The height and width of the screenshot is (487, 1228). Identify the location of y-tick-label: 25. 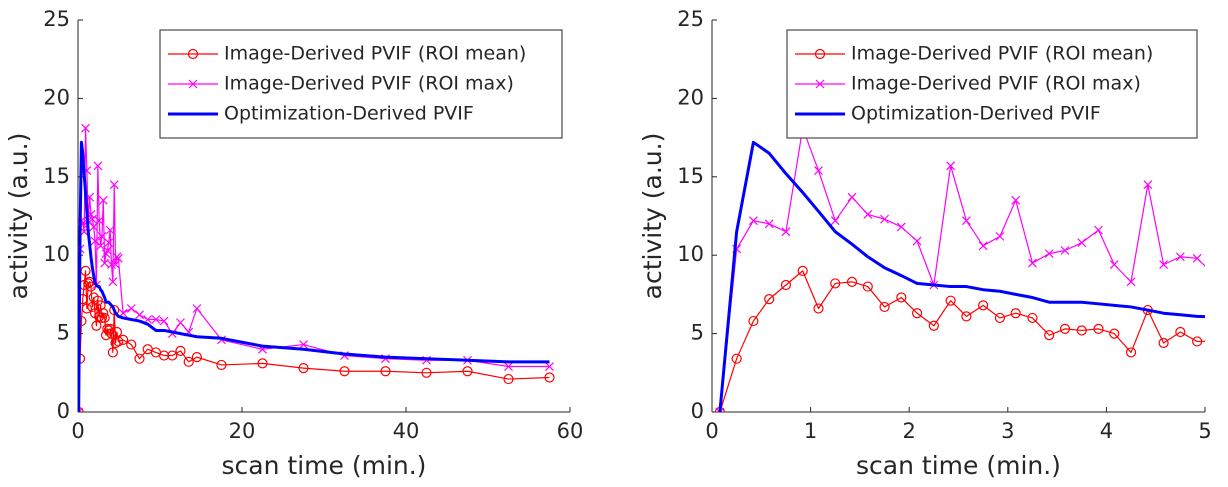
(690, 19).